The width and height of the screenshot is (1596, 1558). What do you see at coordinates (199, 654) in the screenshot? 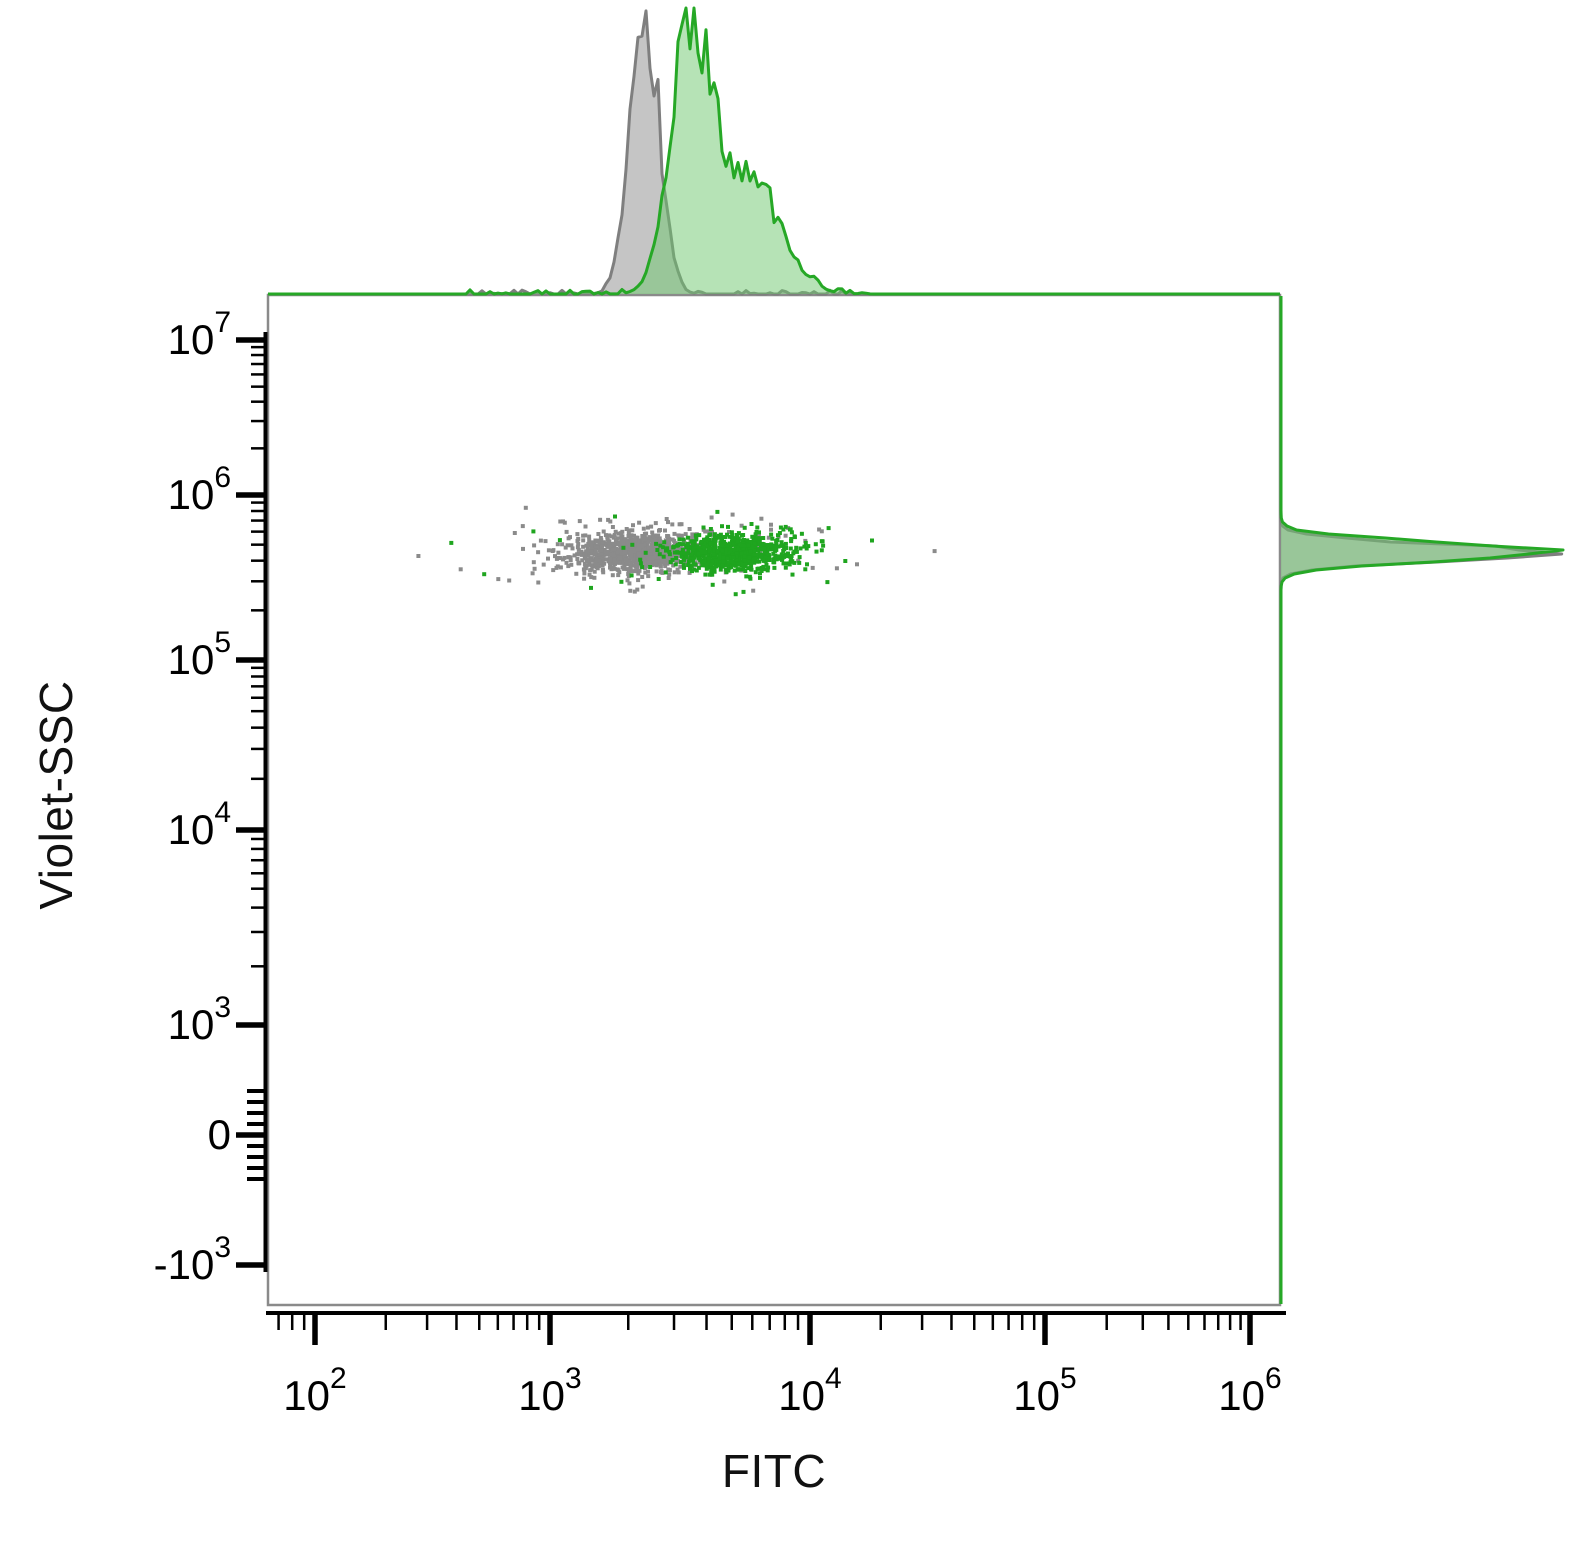
I see `y-tick-label: 10⁵` at bounding box center [199, 654].